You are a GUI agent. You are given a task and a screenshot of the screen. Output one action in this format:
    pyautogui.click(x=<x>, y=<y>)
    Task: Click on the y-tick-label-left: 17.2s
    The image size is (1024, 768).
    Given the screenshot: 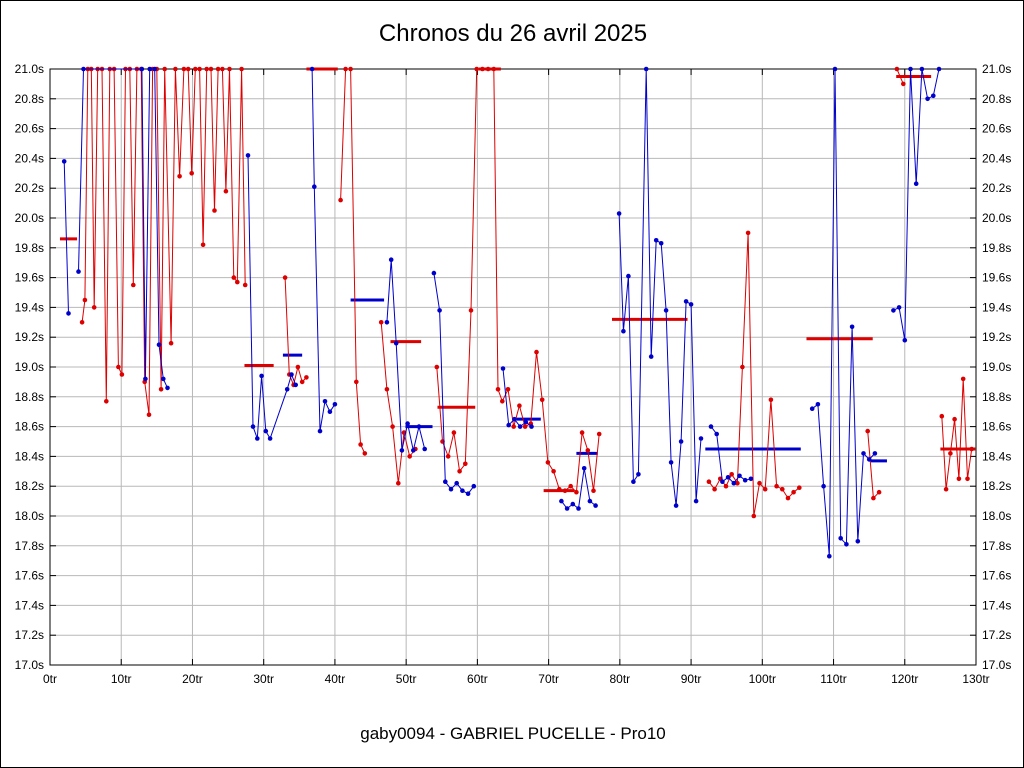 What is the action you would take?
    pyautogui.click(x=29, y=635)
    